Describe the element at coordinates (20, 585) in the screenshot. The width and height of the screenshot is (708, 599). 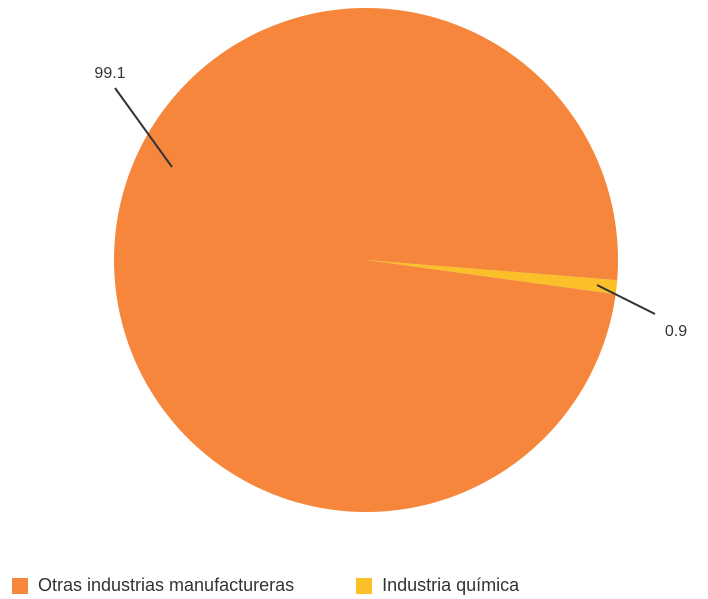
I see `legend-swatch-otras-industrias` at that location.